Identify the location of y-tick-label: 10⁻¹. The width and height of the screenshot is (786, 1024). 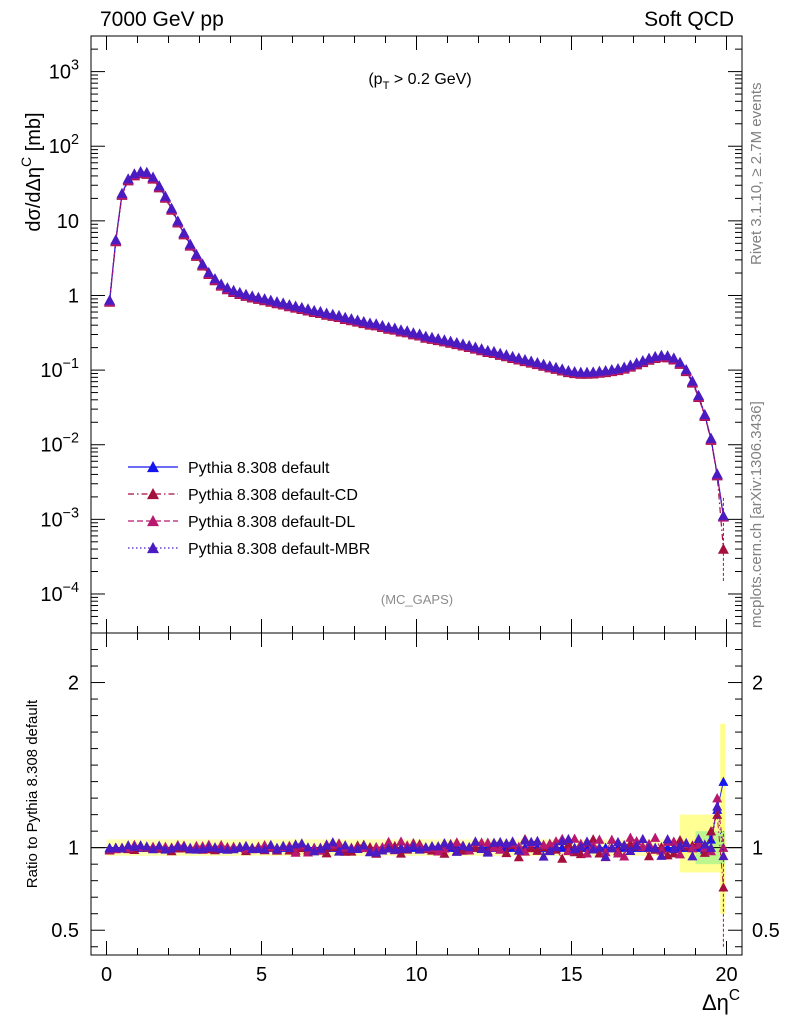
(59, 369).